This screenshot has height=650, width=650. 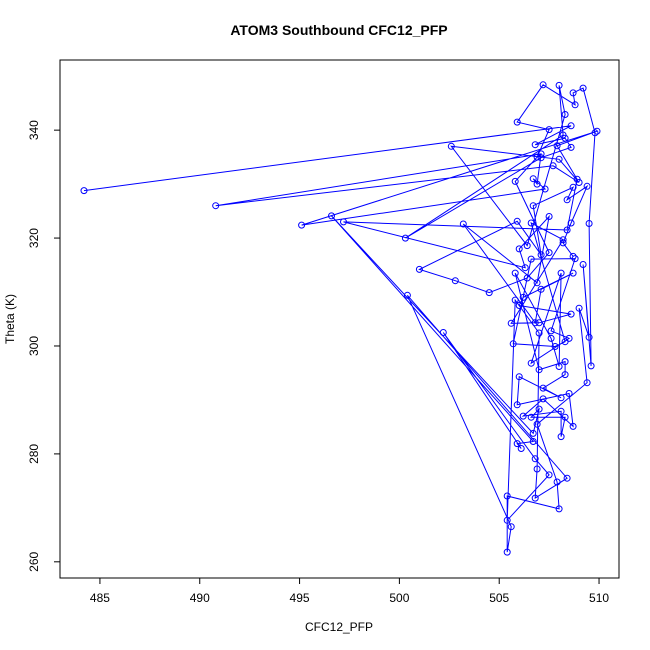 What do you see at coordinates (300, 598) in the screenshot?
I see `x-tick-label: 495` at bounding box center [300, 598].